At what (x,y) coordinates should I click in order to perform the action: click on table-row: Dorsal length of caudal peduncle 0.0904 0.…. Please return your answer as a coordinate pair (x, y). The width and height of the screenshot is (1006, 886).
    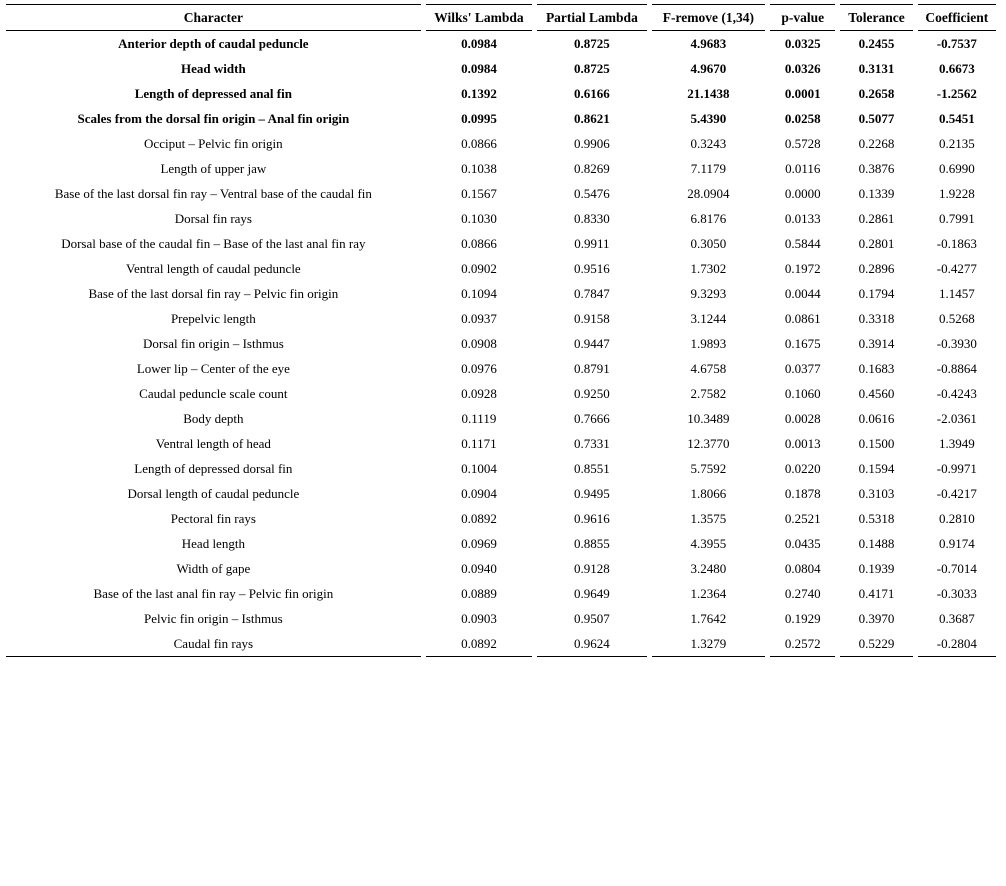
    Looking at the image, I should click on (501, 493).